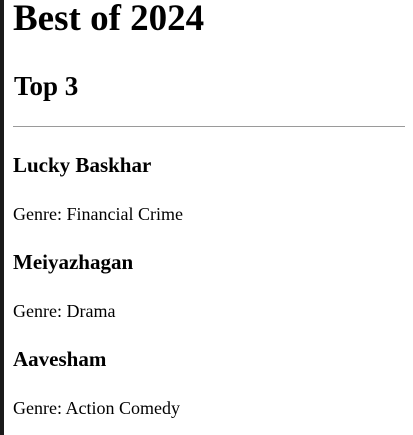 The height and width of the screenshot is (435, 413). What do you see at coordinates (109, 19) in the screenshot?
I see `page-title: Best of 2024` at bounding box center [109, 19].